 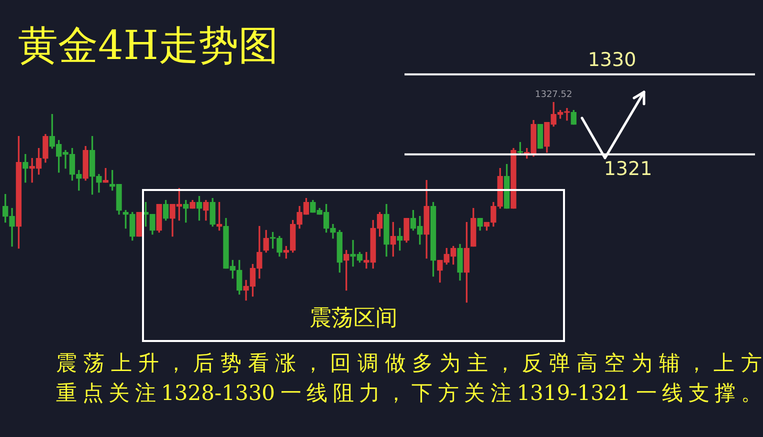 What do you see at coordinates (409, 393) in the screenshot?
I see `text: 重点关注1328-1330一线阻力，下方关注1319-1321一线支撑。` at bounding box center [409, 393].